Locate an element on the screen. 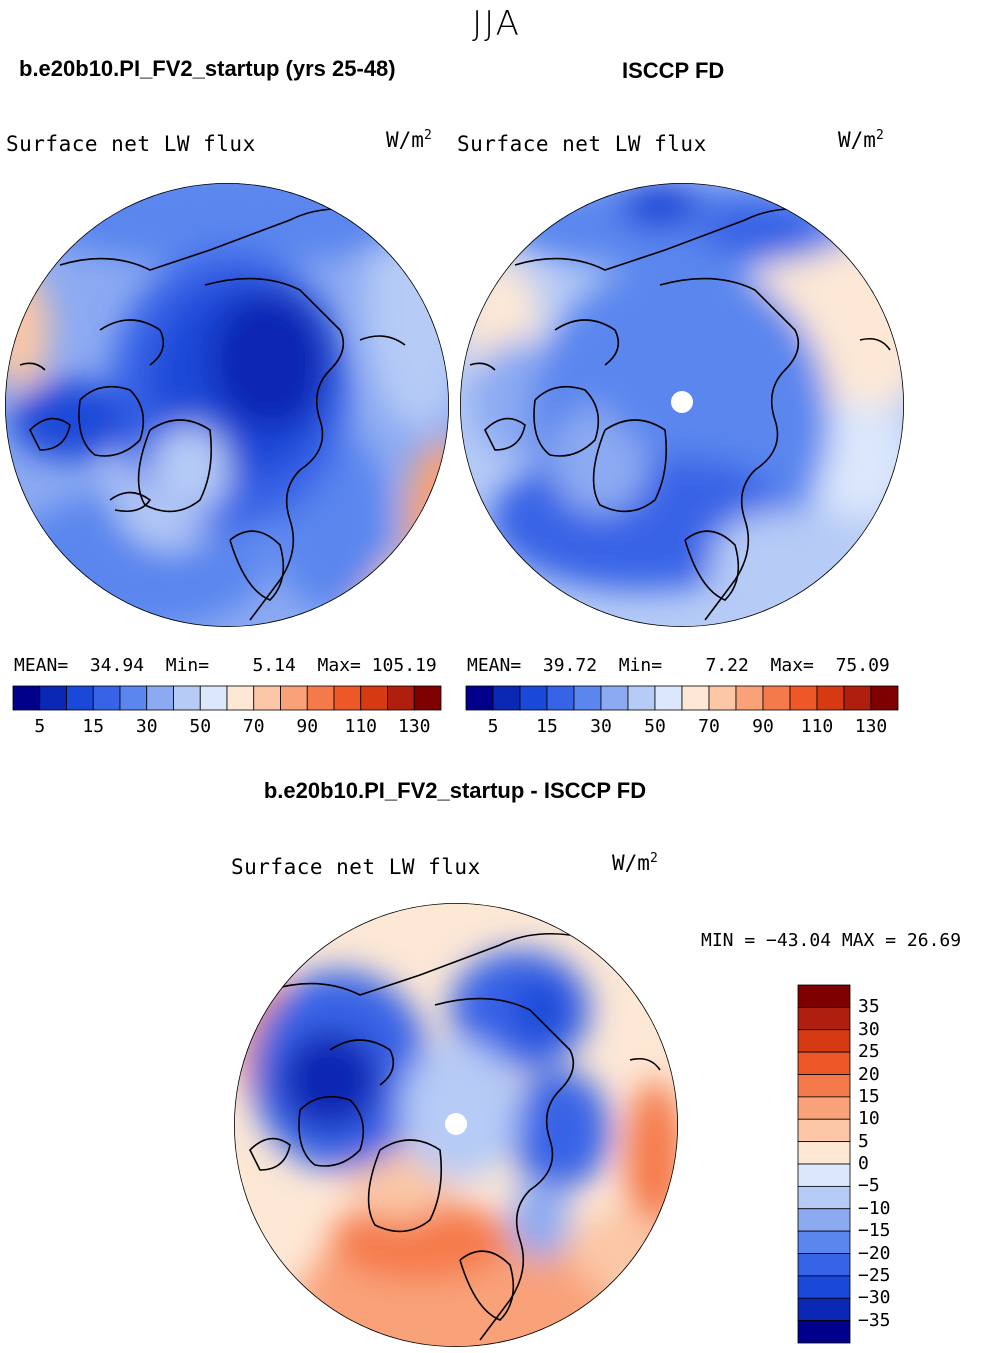 The height and width of the screenshot is (1353, 993). diff-colorbar-tick-label: 30 is located at coordinates (869, 1029).